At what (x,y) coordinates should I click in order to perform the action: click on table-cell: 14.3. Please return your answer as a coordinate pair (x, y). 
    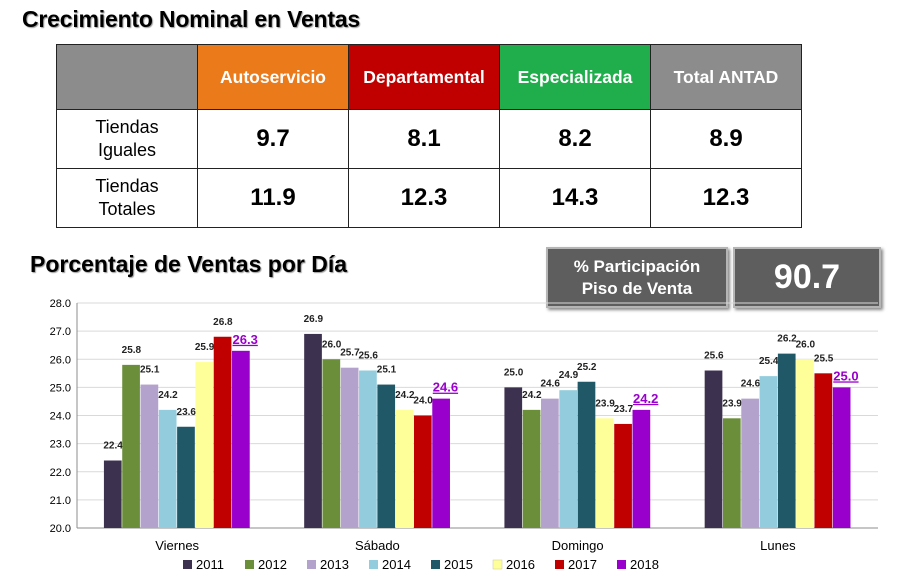
    Looking at the image, I should click on (575, 198).